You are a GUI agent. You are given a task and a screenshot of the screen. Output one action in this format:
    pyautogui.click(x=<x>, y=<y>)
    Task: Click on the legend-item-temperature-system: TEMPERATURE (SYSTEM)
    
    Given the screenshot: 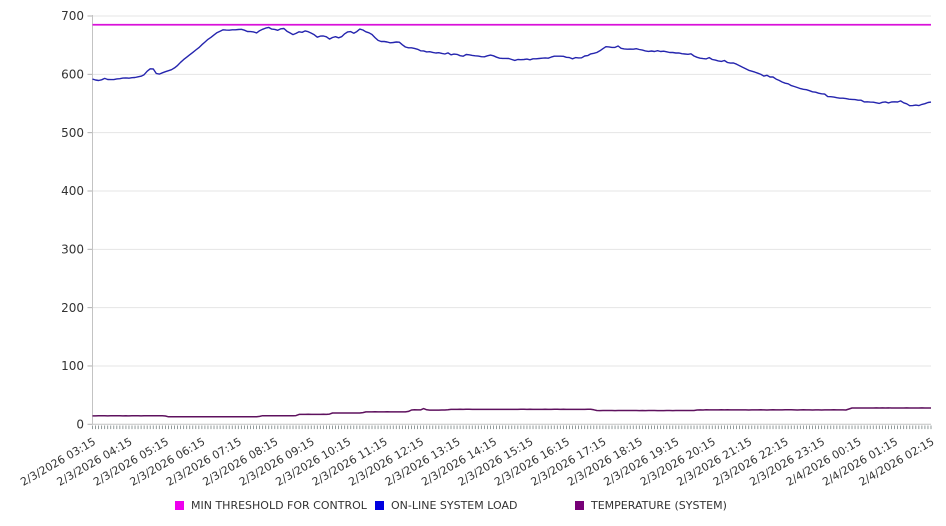 What is the action you would take?
    pyautogui.click(x=651, y=505)
    